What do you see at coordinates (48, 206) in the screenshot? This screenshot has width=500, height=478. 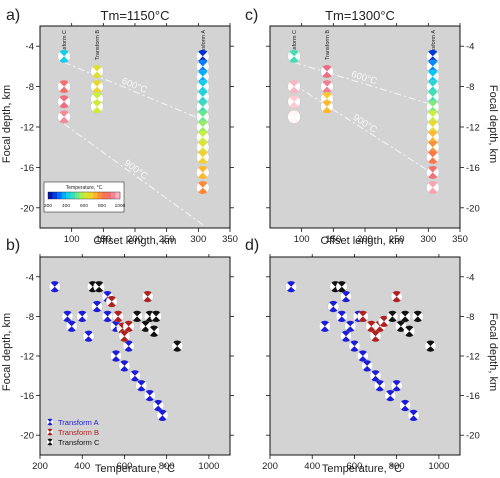 I see `colorbar-tick-label: 200` at bounding box center [48, 206].